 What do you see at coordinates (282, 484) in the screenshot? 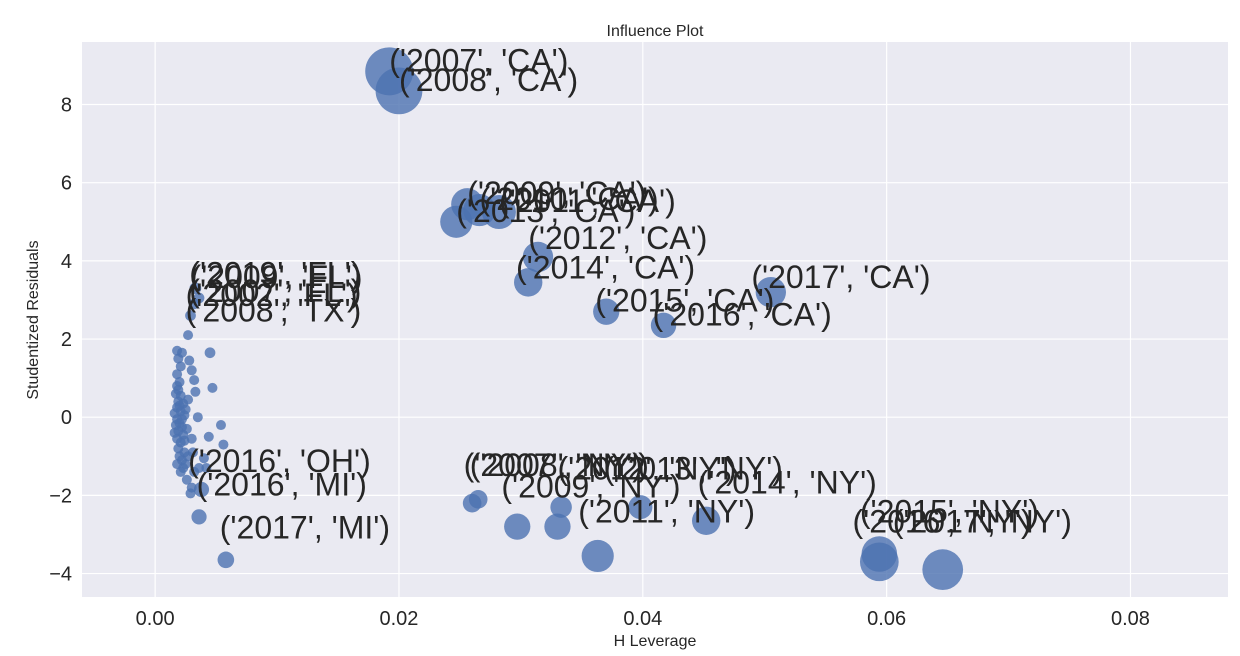
I see `point-annotation: ('2016', 'MI')` at bounding box center [282, 484].